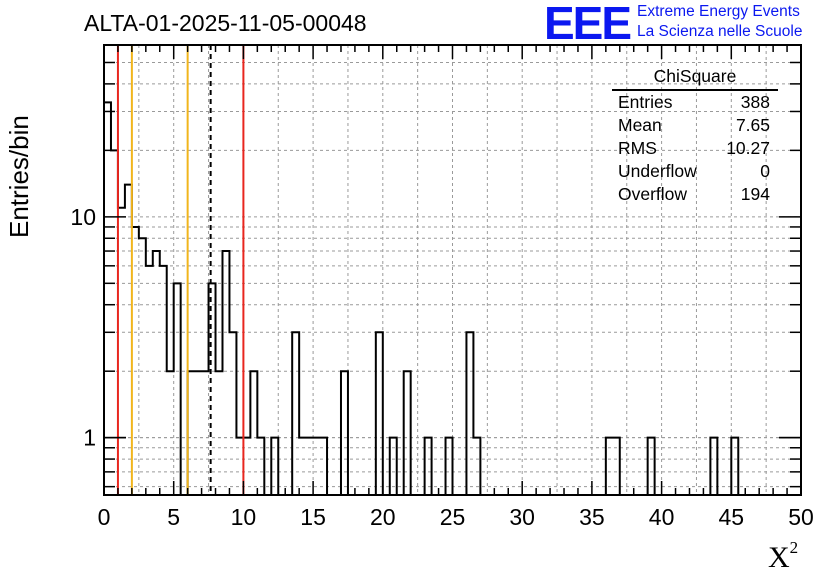  I want to click on stat-label: Mean, so click(640, 125).